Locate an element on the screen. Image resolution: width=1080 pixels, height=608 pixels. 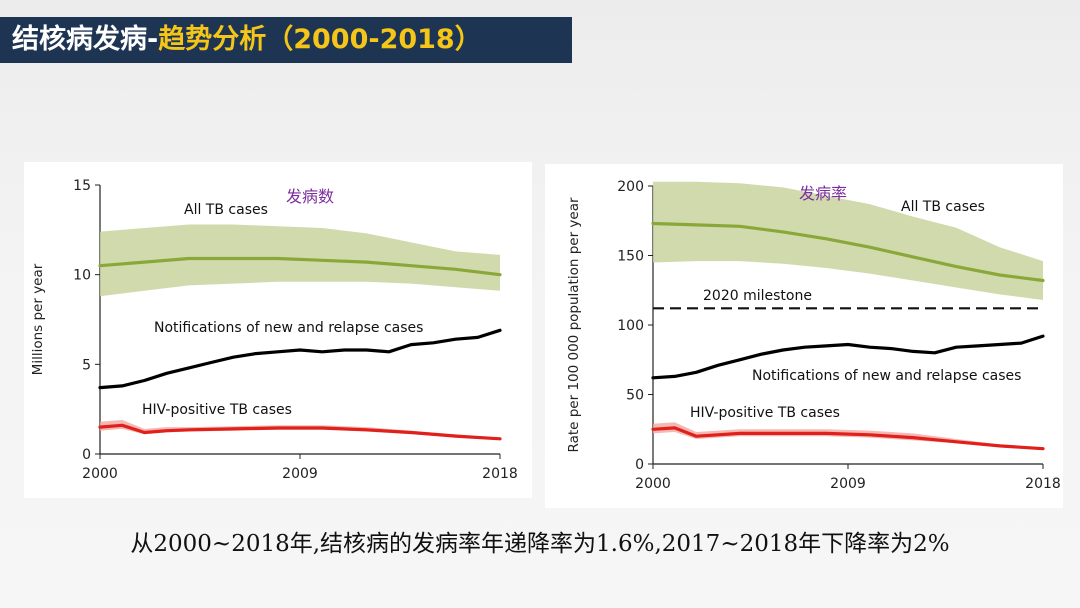
title-accent: 趋势分析（2000-2018） is located at coordinates (320, 39).